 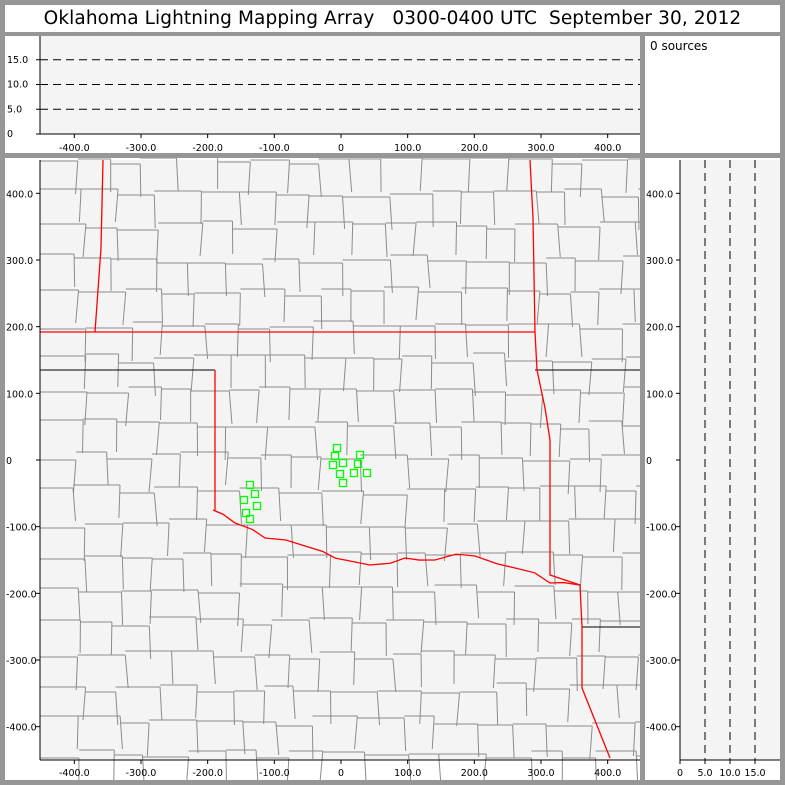 What do you see at coordinates (207, 773) in the screenshot?
I see `x-tick-label: -200.0` at bounding box center [207, 773].